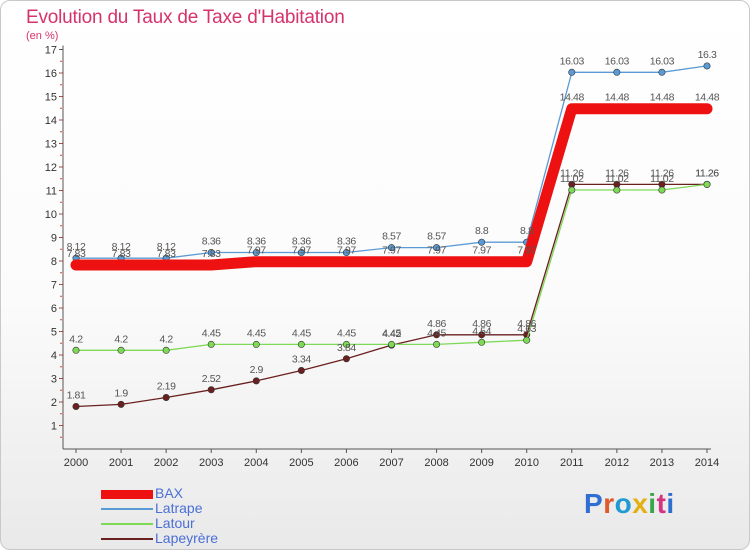  I want to click on y-tick-label: 17, so click(51, 51).